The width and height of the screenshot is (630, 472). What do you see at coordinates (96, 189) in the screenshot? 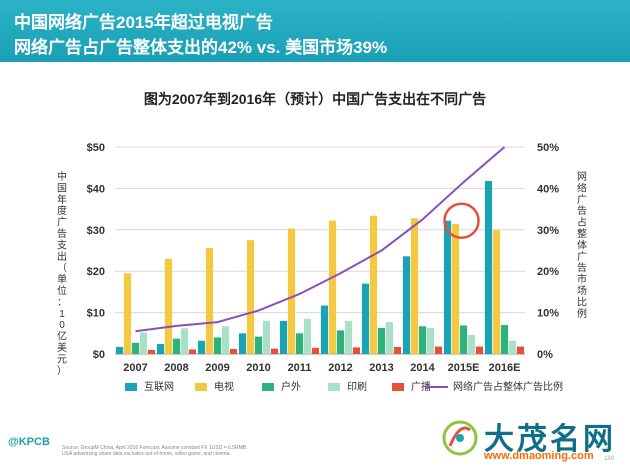
I see `y-tick-label: $40` at bounding box center [96, 189].